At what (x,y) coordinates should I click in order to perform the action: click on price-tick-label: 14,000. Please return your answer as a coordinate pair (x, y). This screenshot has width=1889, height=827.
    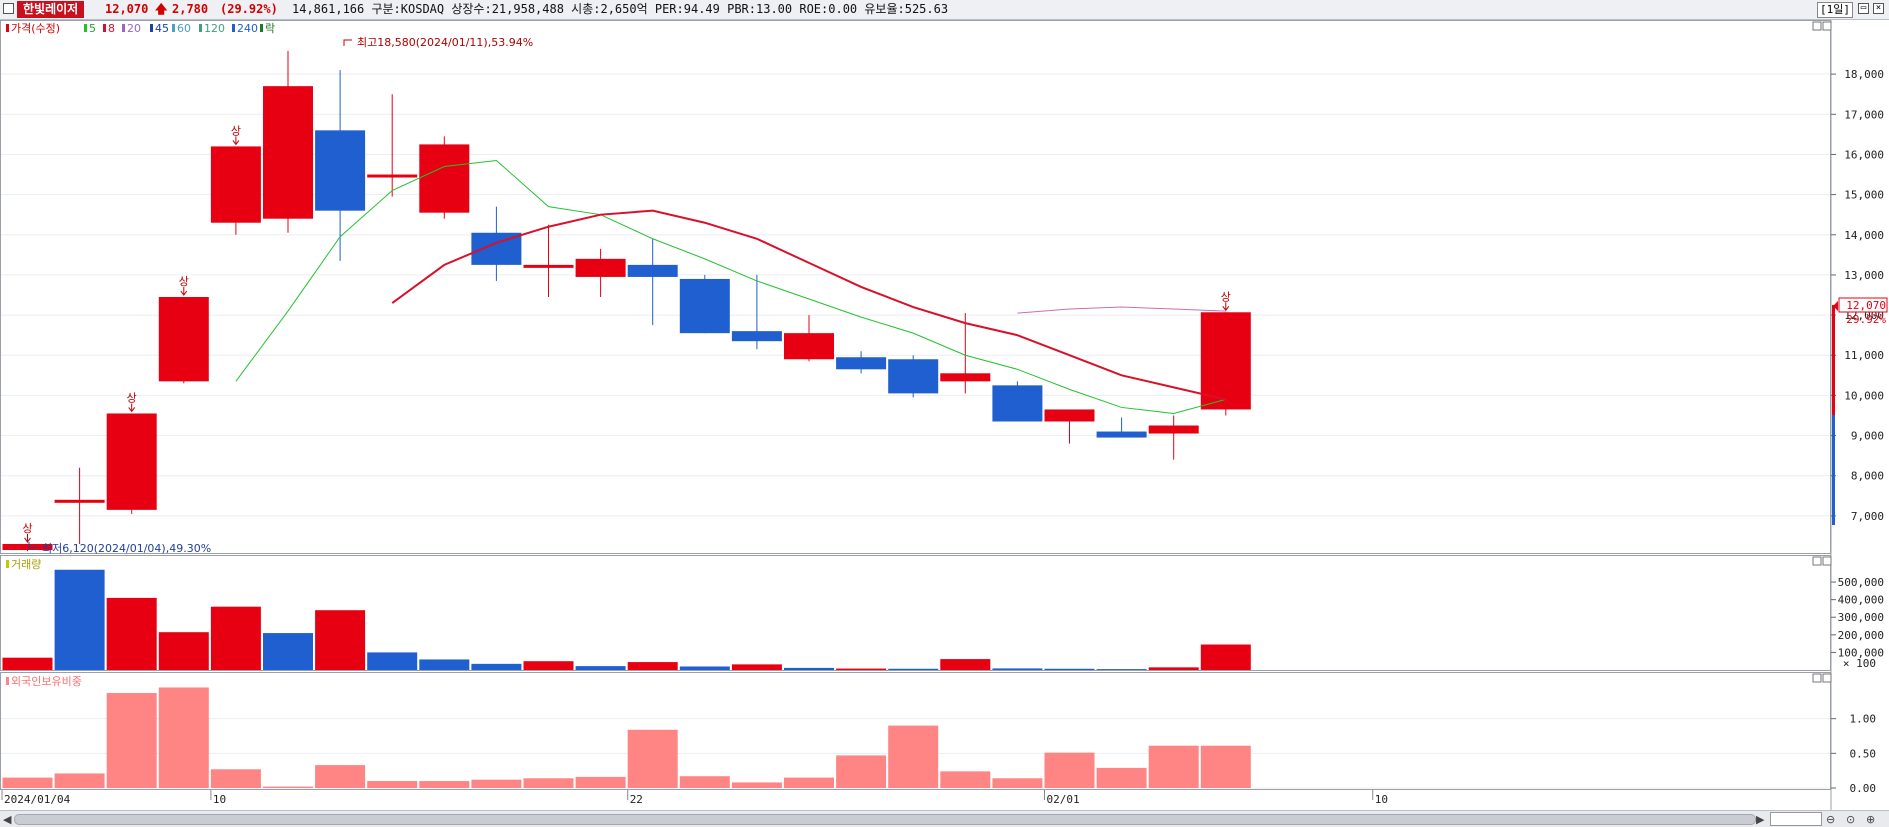
    Looking at the image, I should click on (1864, 235).